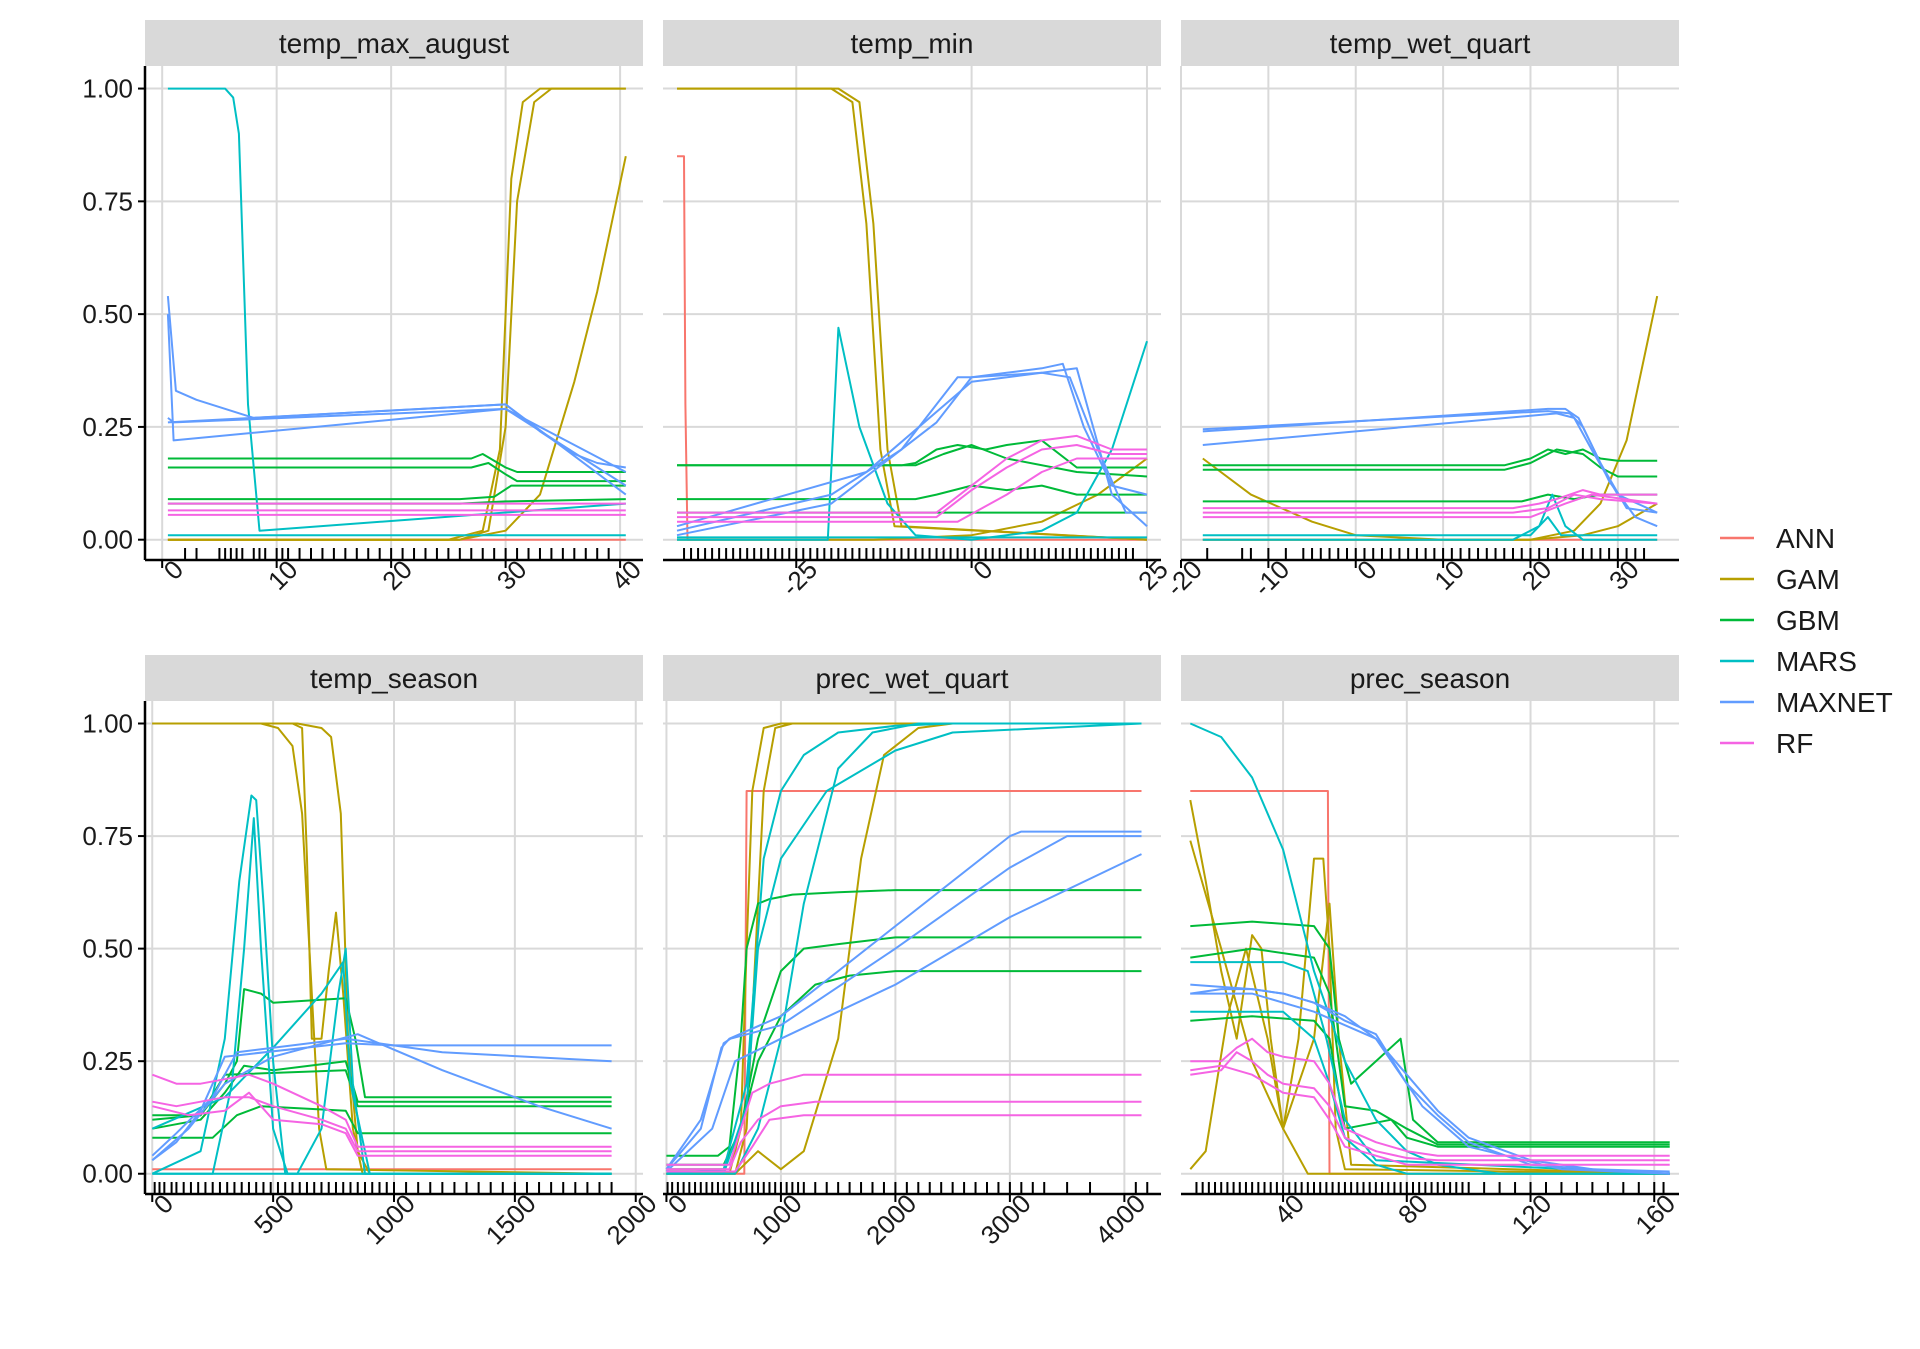  I want to click on y-tick-label: 0.00, so click(107, 1174).